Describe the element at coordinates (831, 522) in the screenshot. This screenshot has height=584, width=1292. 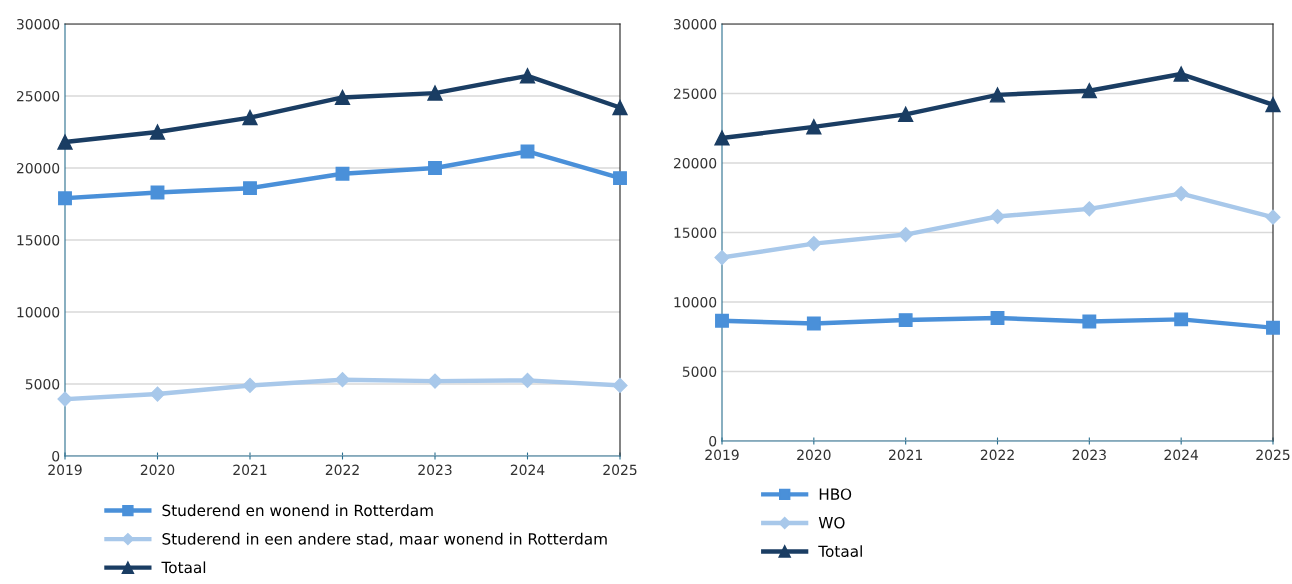
I see `legend-label: WO` at that location.